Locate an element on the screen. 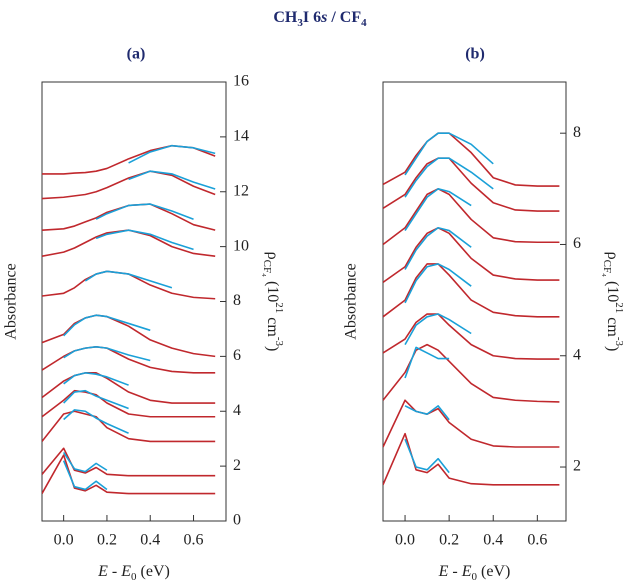 The image size is (640, 583). y-tick-label: 10 is located at coordinates (241, 245).